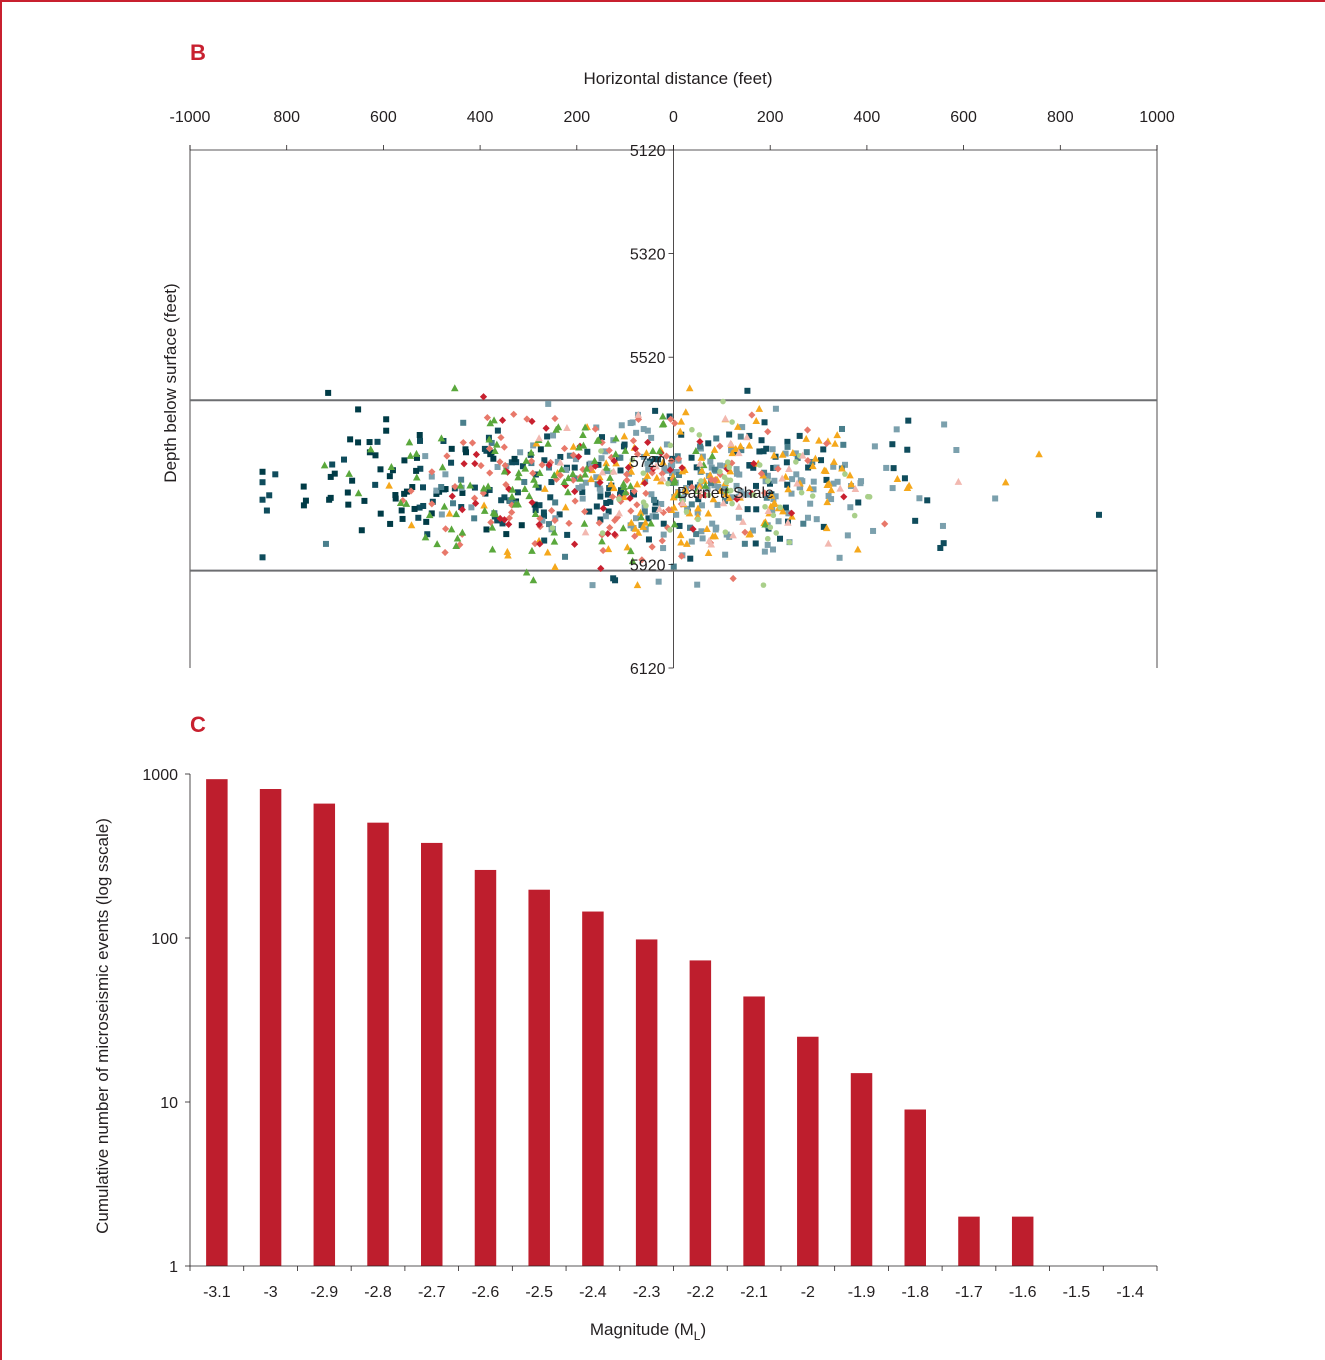  Describe the element at coordinates (286, 117) in the screenshot. I see `scatter-x-tick-label: 800` at that location.